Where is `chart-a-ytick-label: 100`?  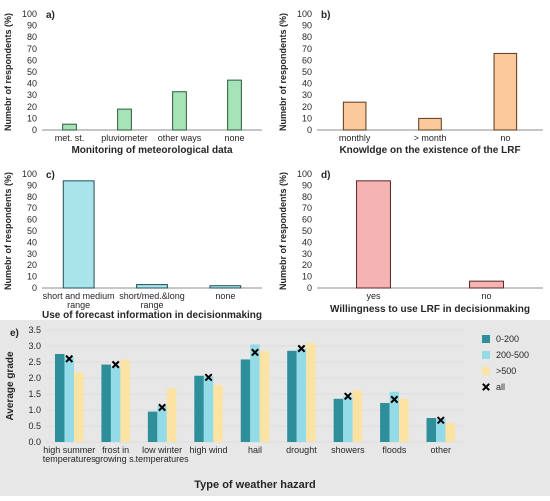 chart-a-ytick-label: 100 is located at coordinates (29, 14).